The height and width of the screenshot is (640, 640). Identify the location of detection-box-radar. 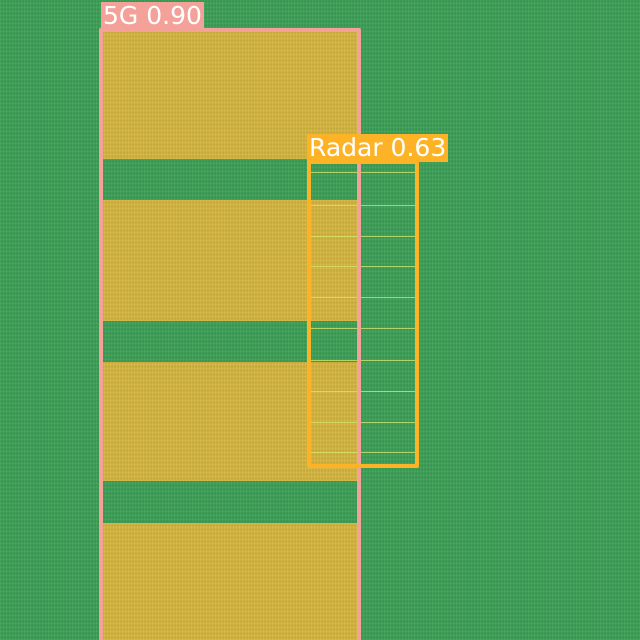
(363, 314).